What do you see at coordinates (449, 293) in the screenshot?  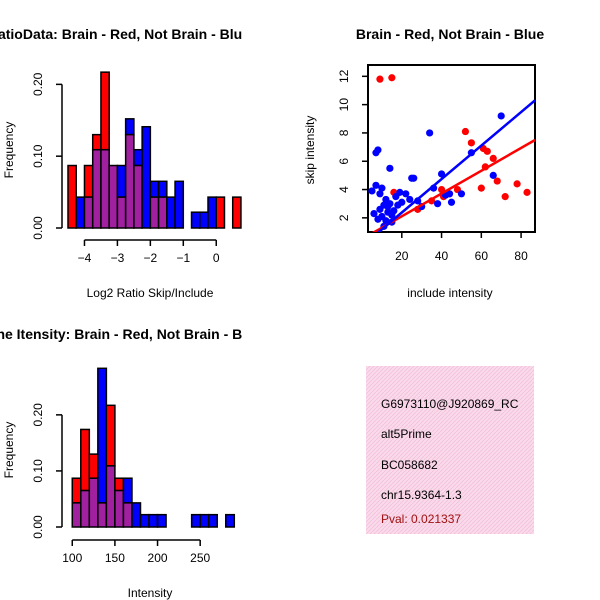 I see `scatter-xlabel: include intensity` at bounding box center [449, 293].